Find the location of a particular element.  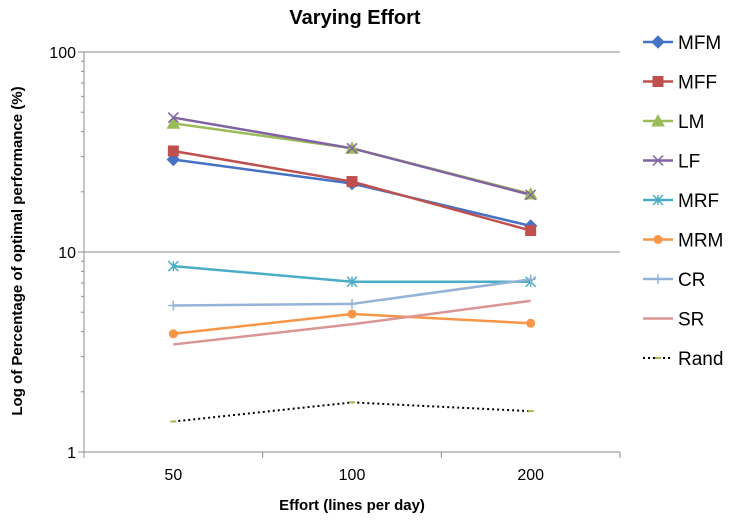

legend-item-cr: CR is located at coordinates (674, 280).